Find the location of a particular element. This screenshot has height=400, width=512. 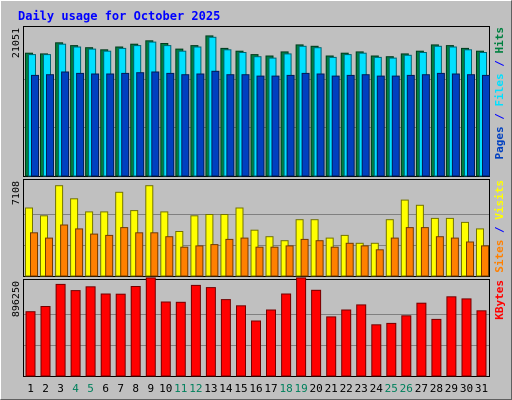

legend-item-hits: Hits is located at coordinates (499, 40).